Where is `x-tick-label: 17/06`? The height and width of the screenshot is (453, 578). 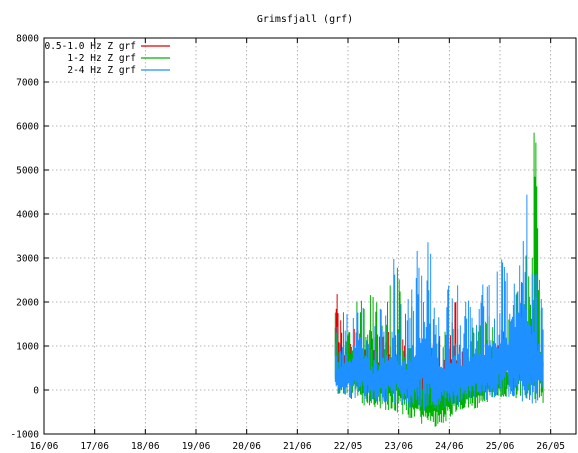
x-tick-label: 17/06 is located at coordinates (94, 446).